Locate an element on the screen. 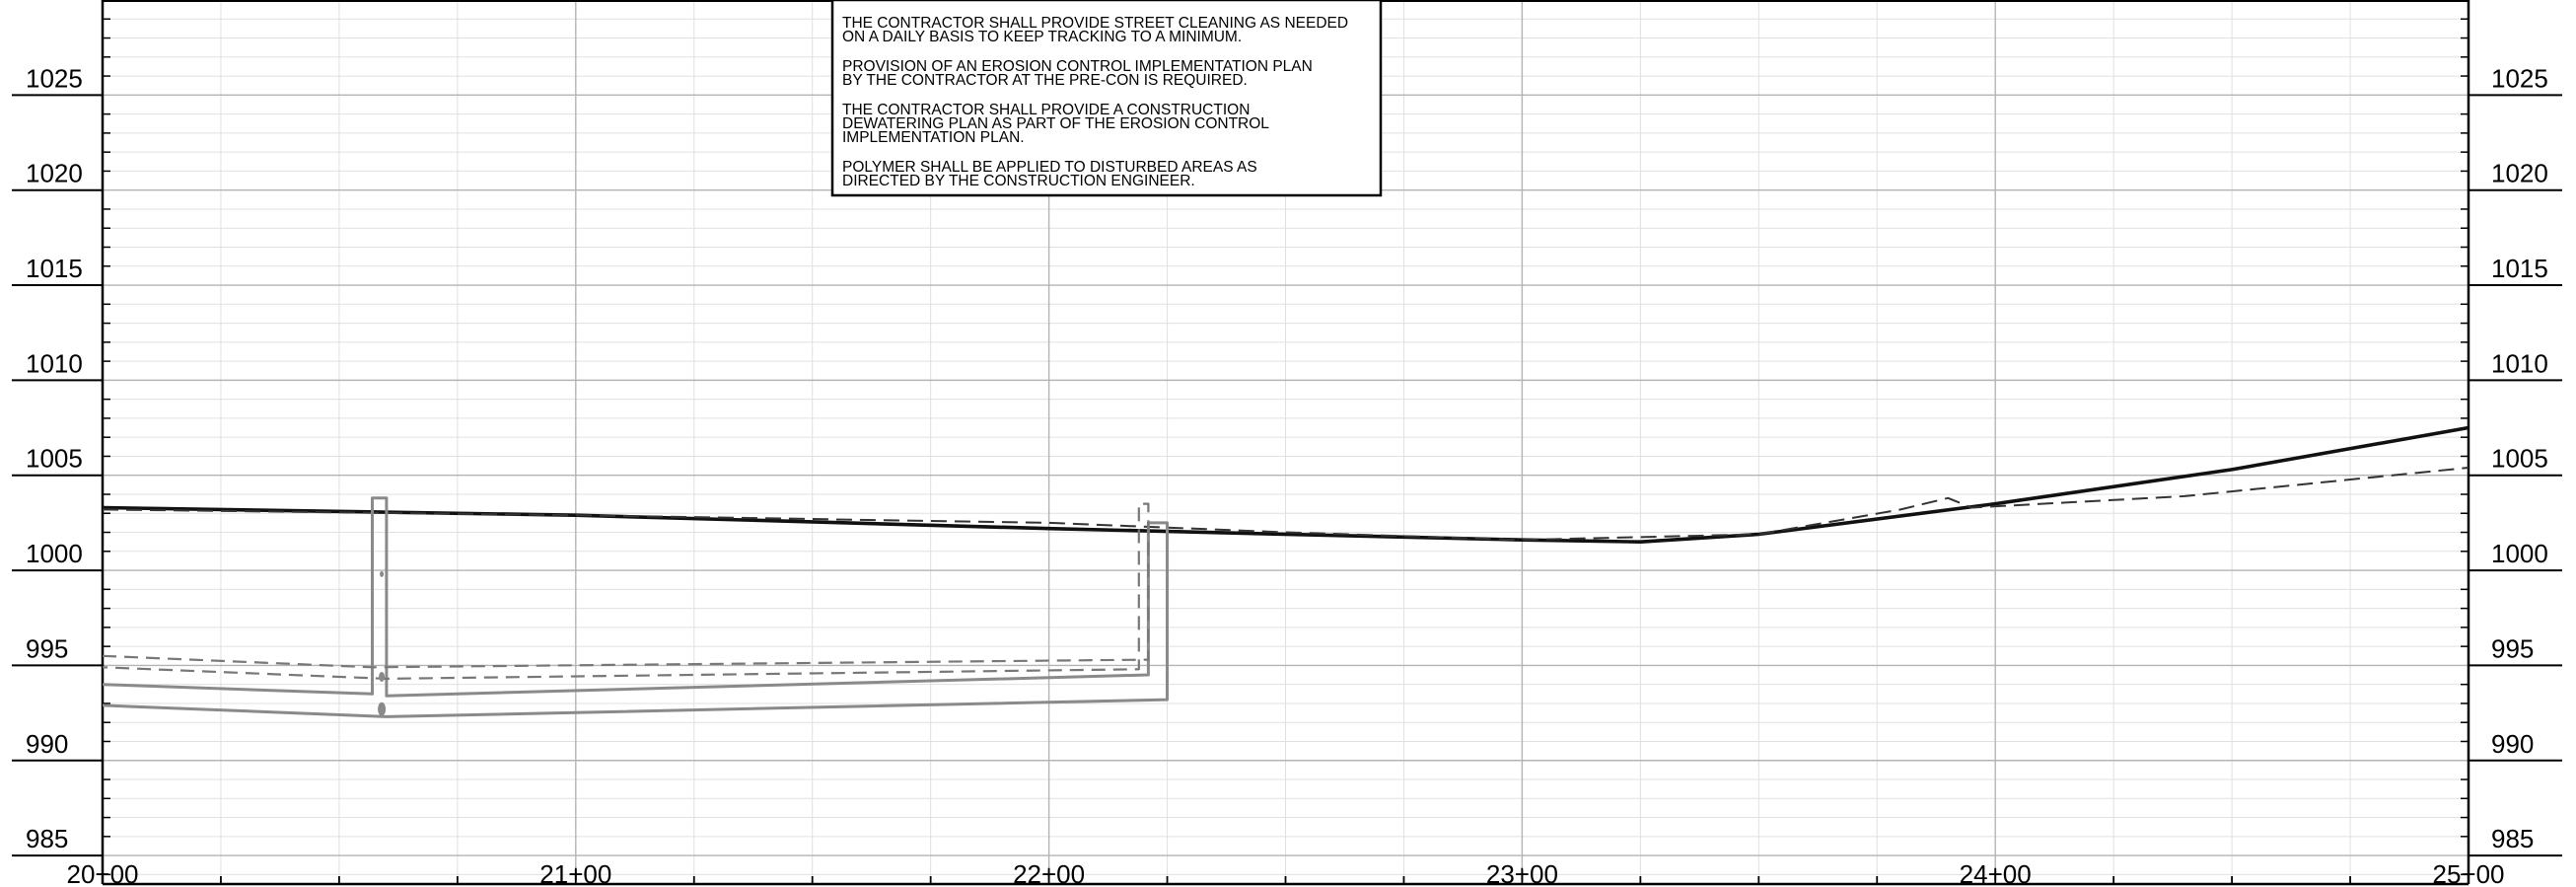 This screenshot has width=2576, height=887. note-line: IMPLEMENTATION PLAN. is located at coordinates (933, 137).